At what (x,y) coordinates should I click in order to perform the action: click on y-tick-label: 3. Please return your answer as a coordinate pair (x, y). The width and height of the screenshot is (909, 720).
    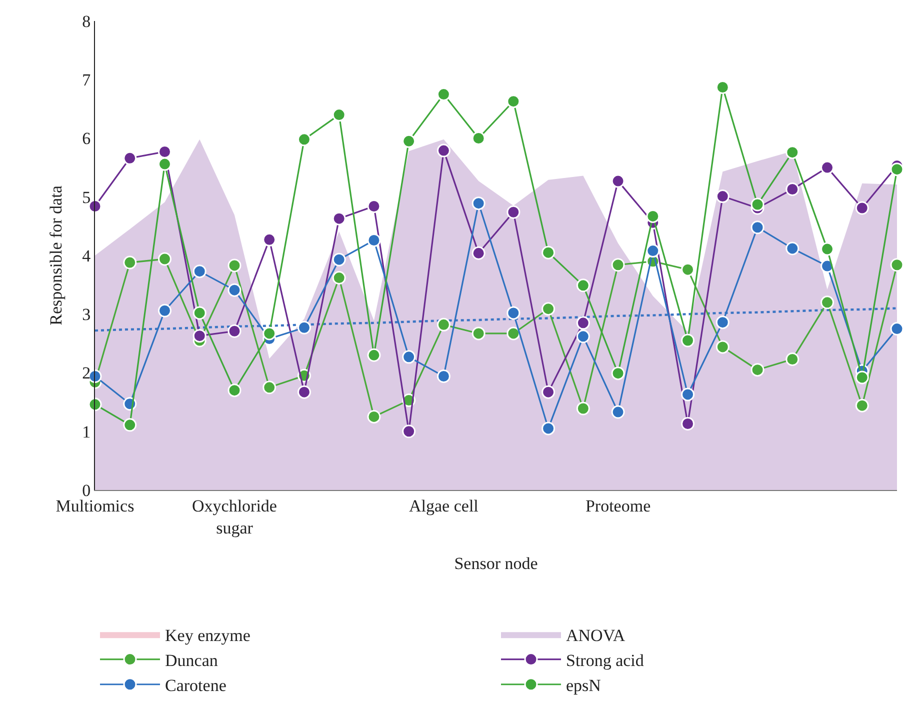
    Looking at the image, I should click on (86, 314).